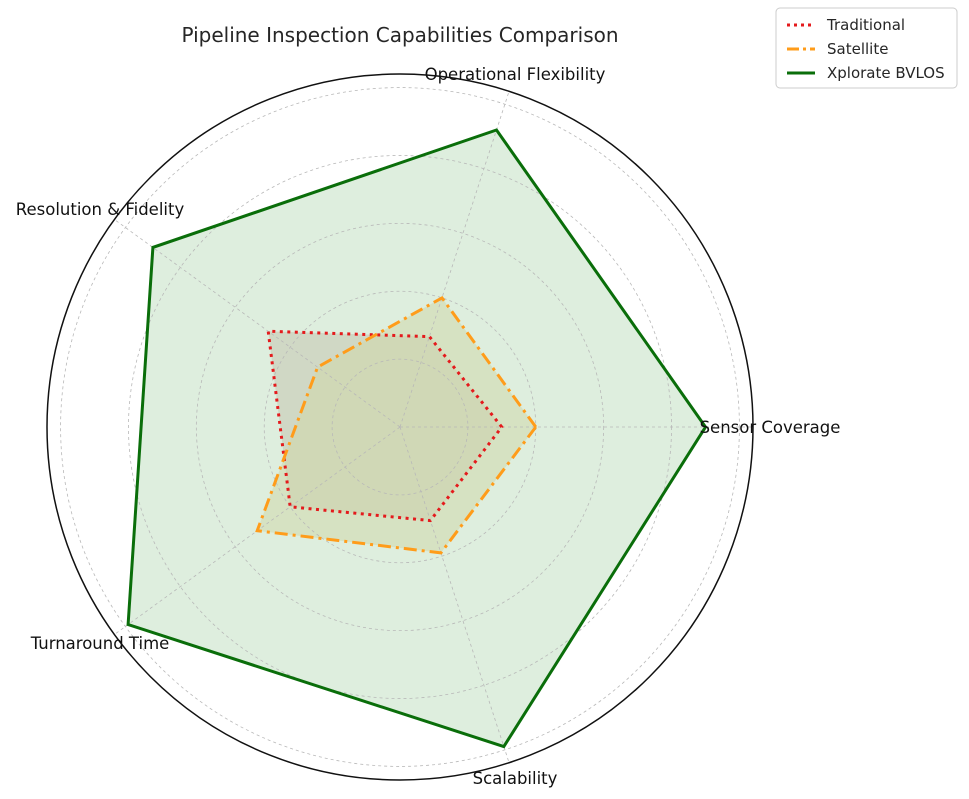  I want to click on axis-label-turnaround-time: Turnaround Time, so click(100, 643).